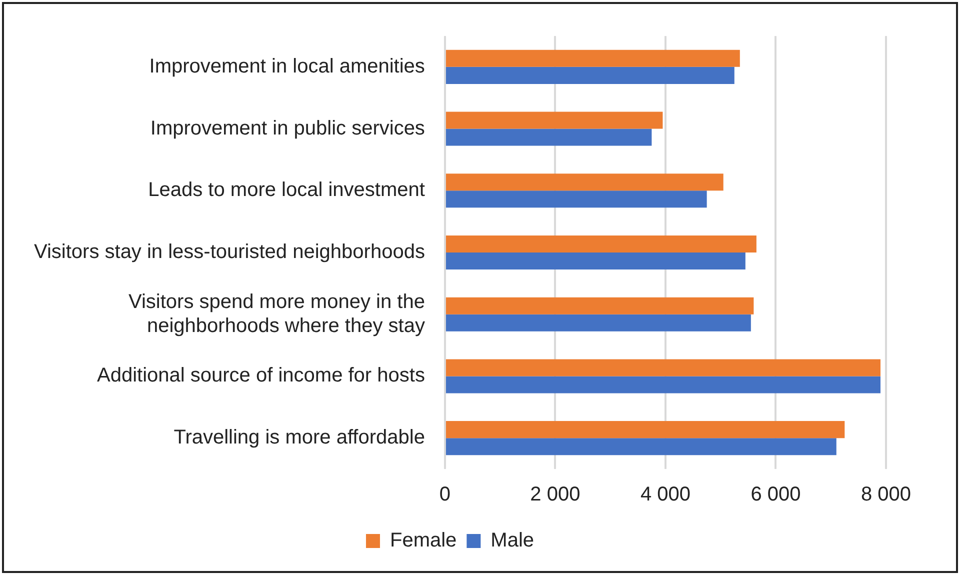  I want to click on legend-label: Female, so click(423, 541).